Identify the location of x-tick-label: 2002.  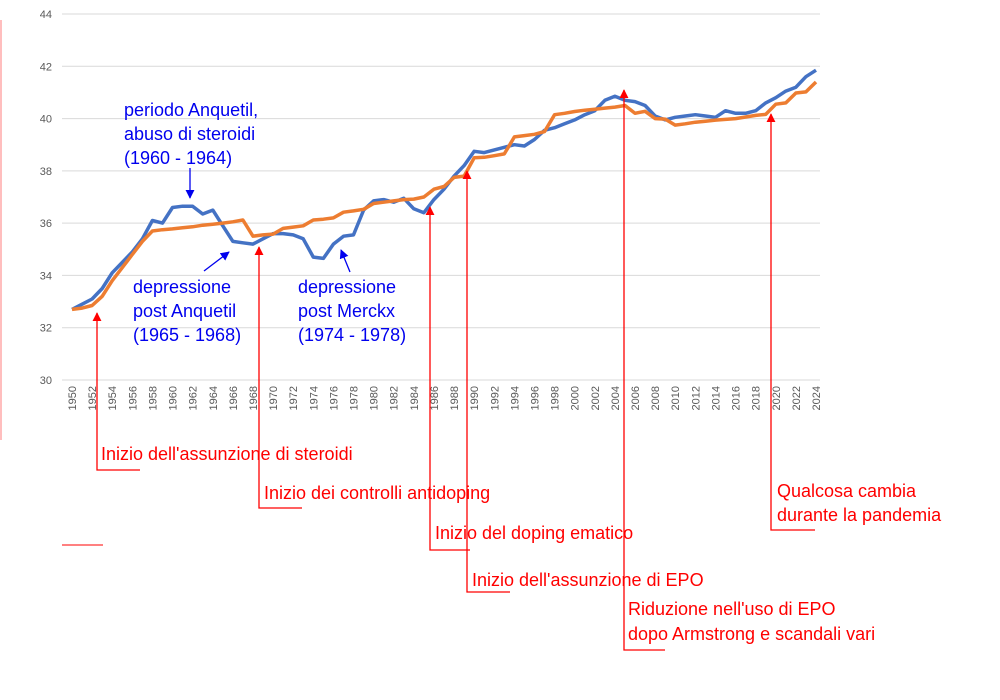
(596, 398).